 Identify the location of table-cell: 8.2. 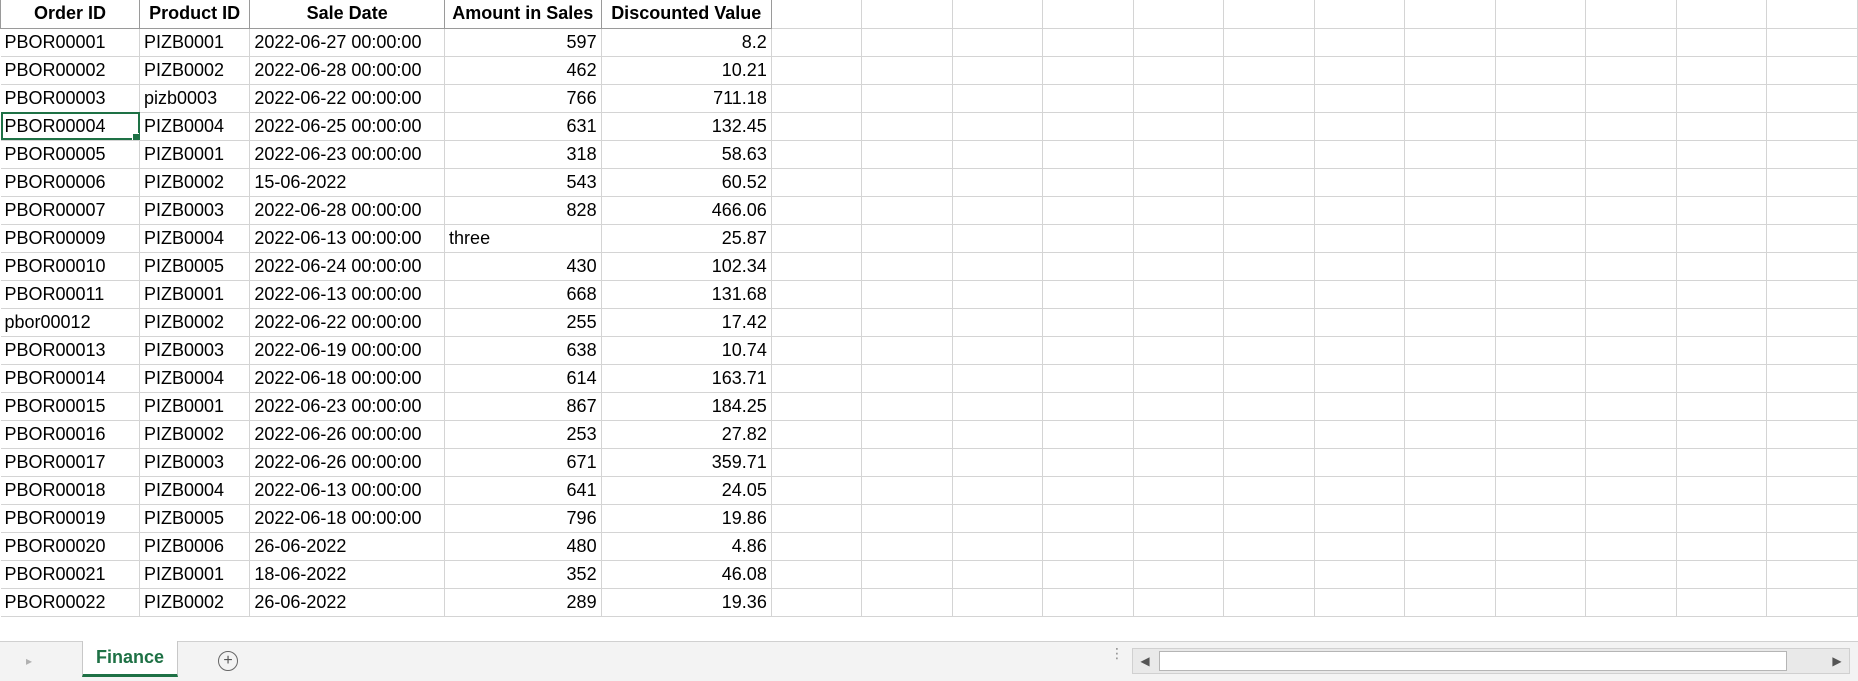
(686, 42).